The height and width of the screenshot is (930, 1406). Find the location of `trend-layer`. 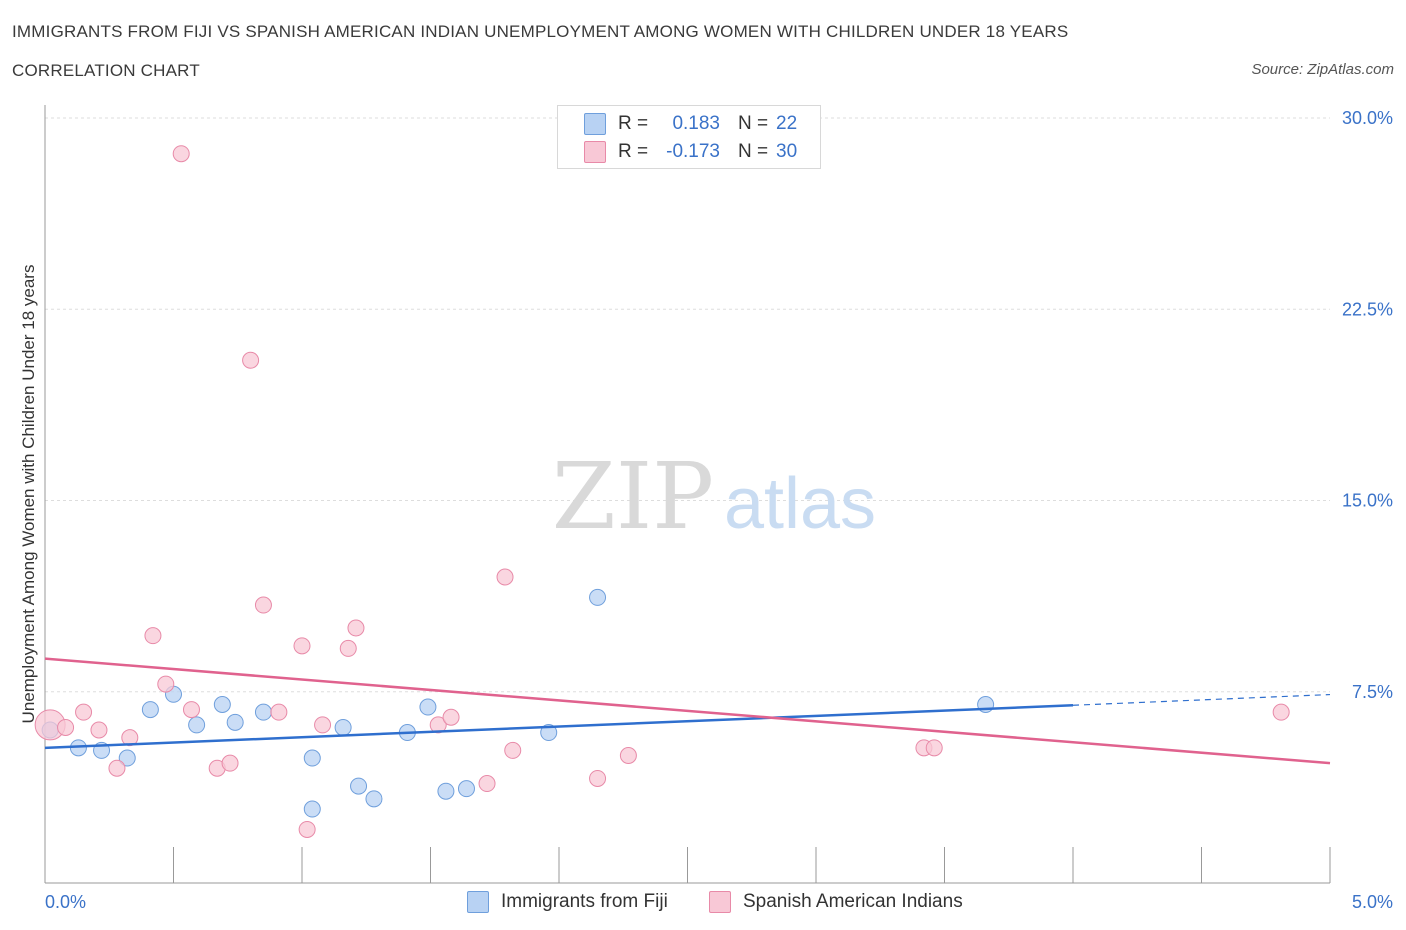

trend-layer is located at coordinates (687, 711).